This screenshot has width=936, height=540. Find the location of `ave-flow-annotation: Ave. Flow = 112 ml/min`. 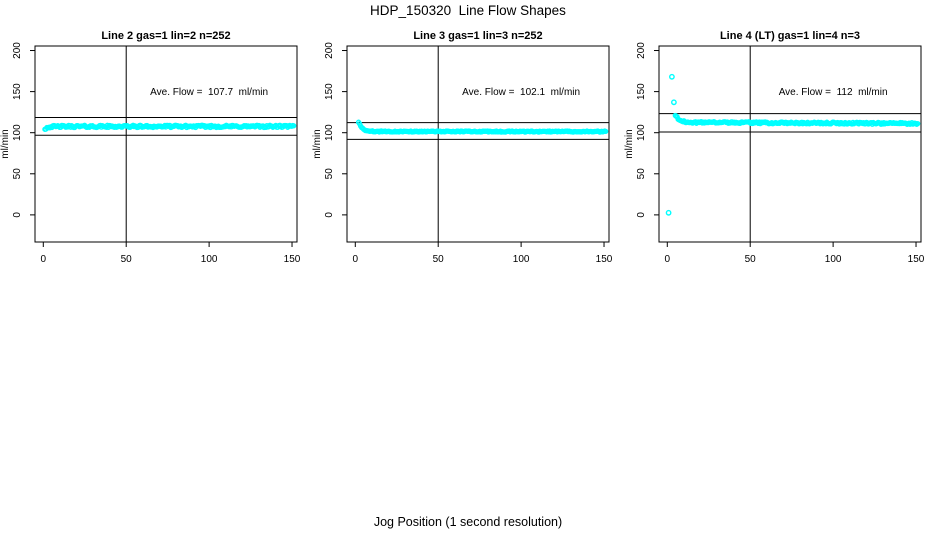

ave-flow-annotation: Ave. Flow = 112 ml/min is located at coordinates (833, 92).